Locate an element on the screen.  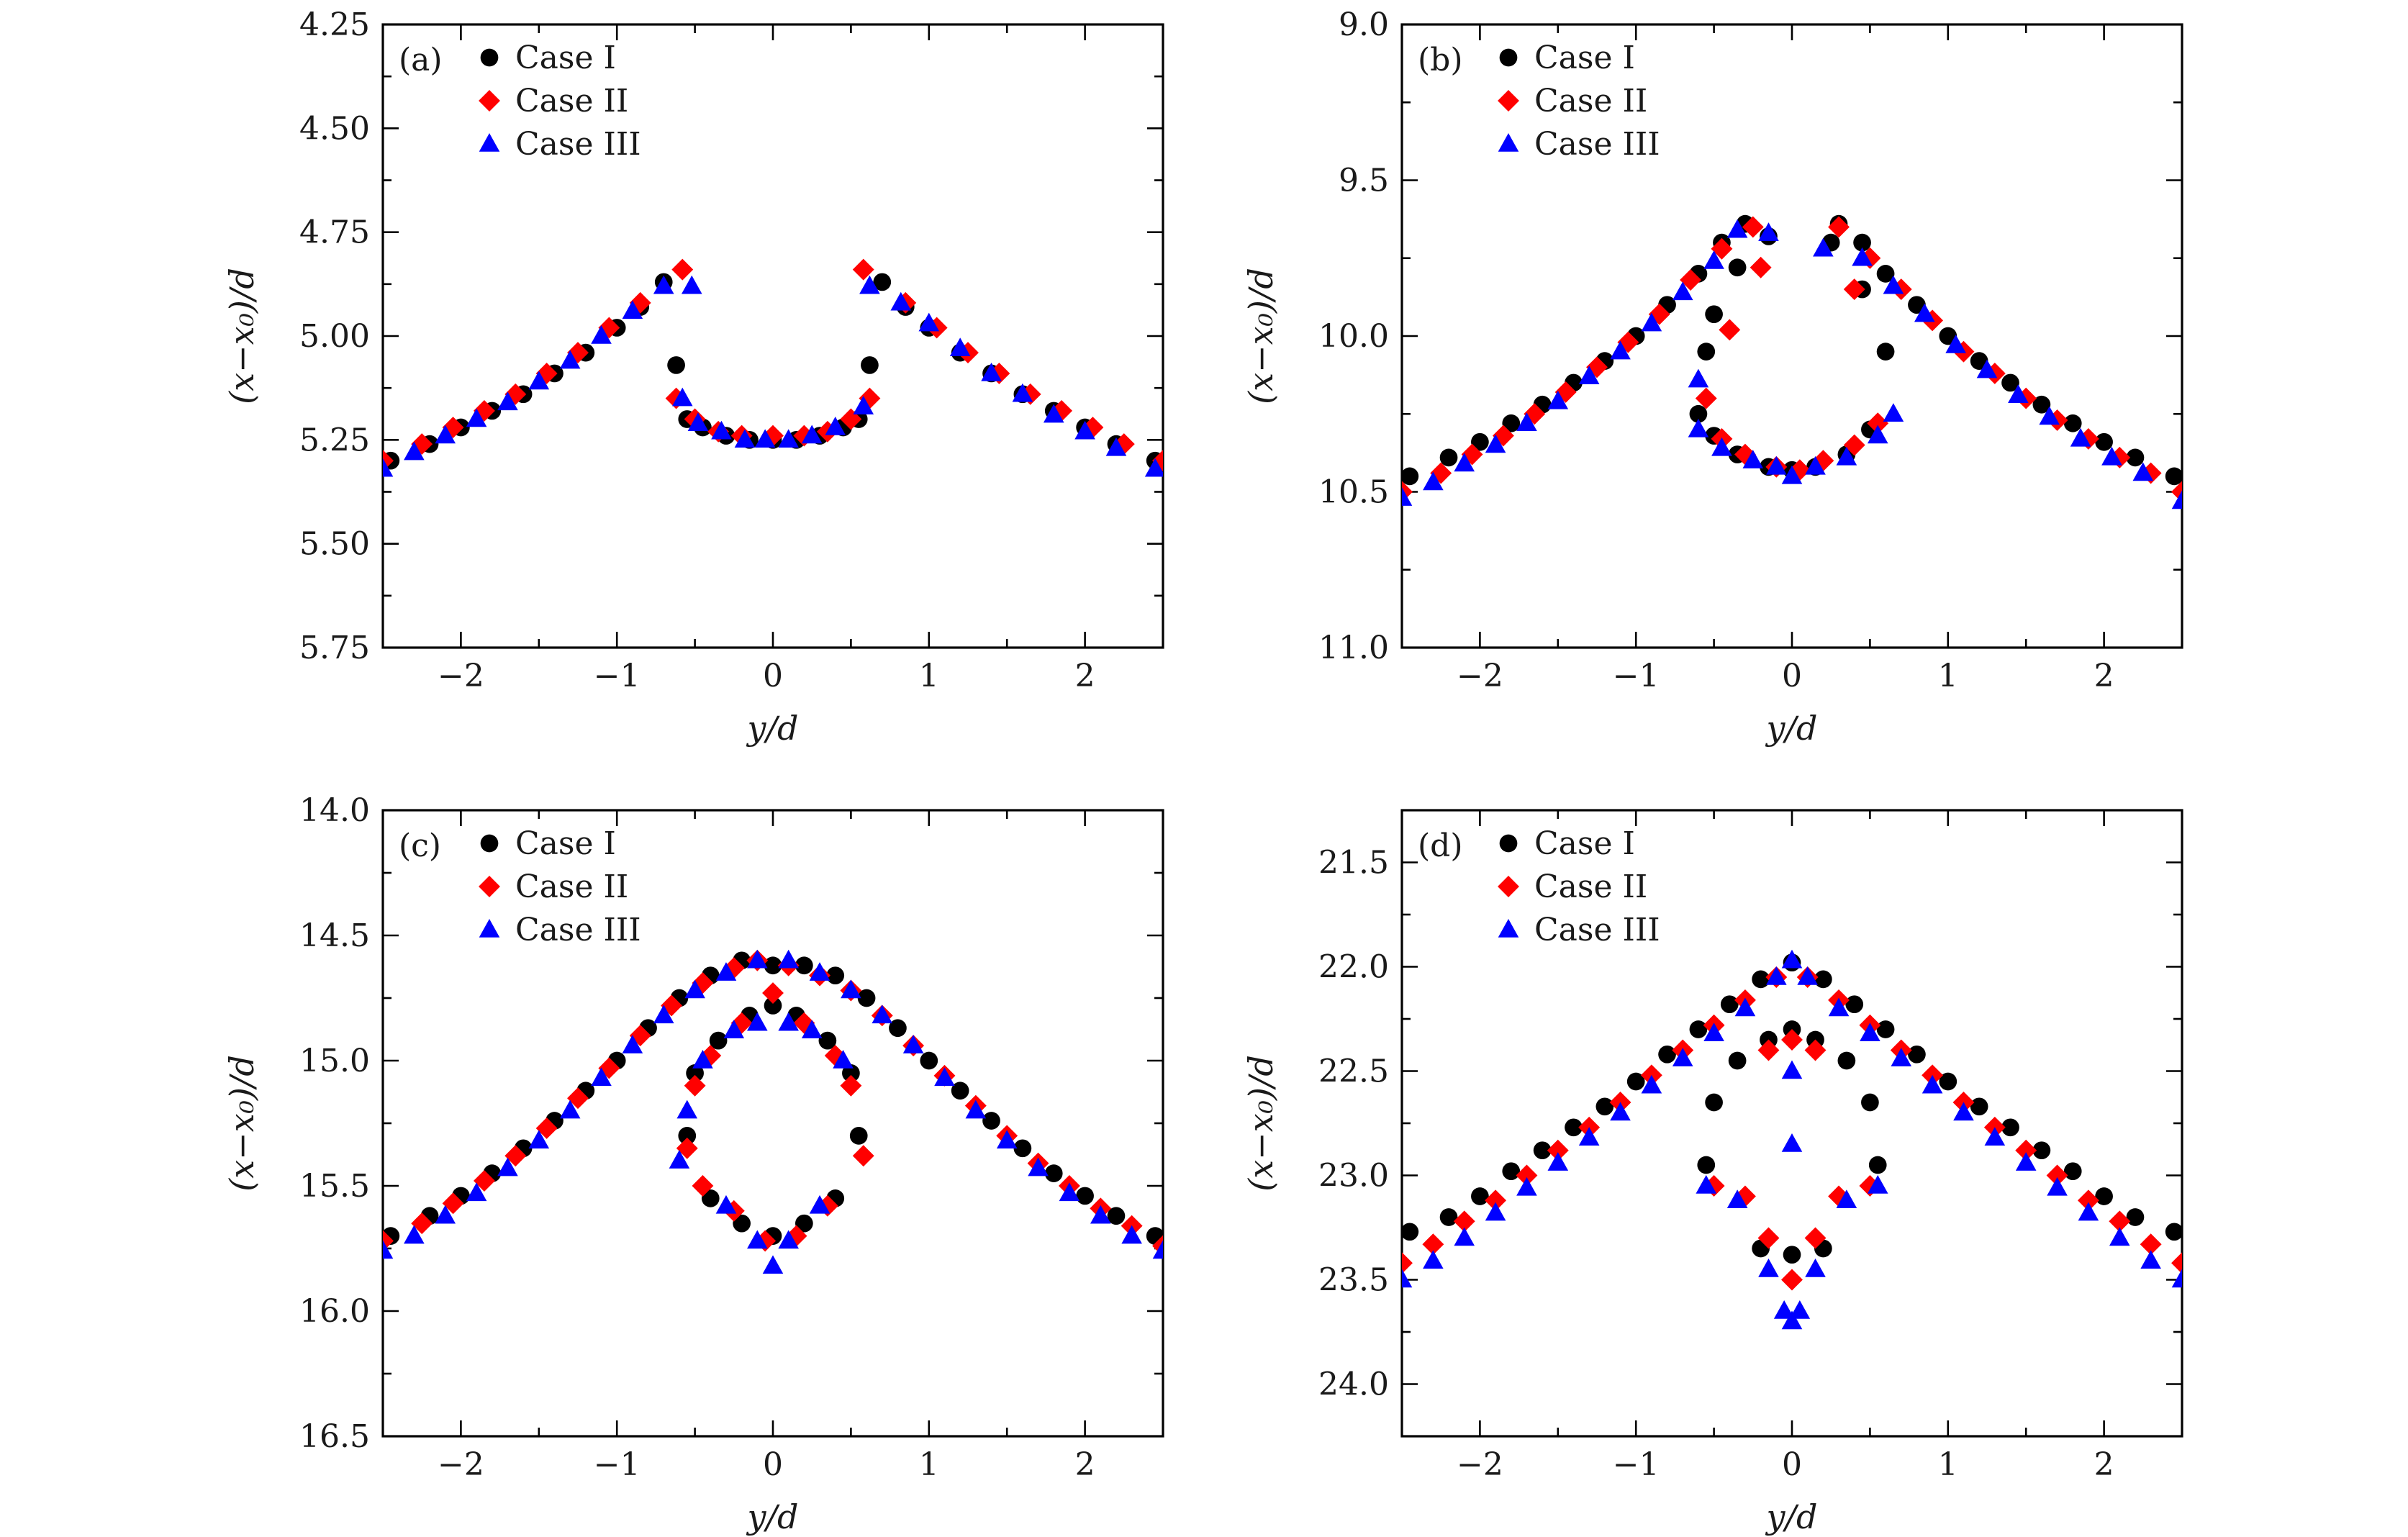
panel-label: (a) is located at coordinates (421, 60).